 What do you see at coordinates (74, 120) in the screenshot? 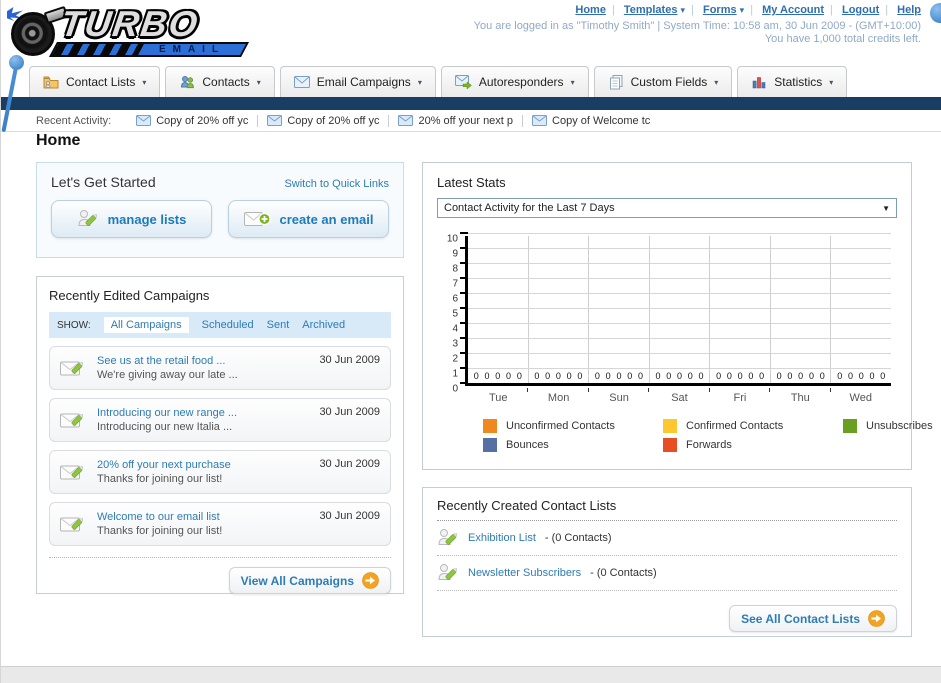
I see `recent-activity-label: Recent Activity:` at bounding box center [74, 120].